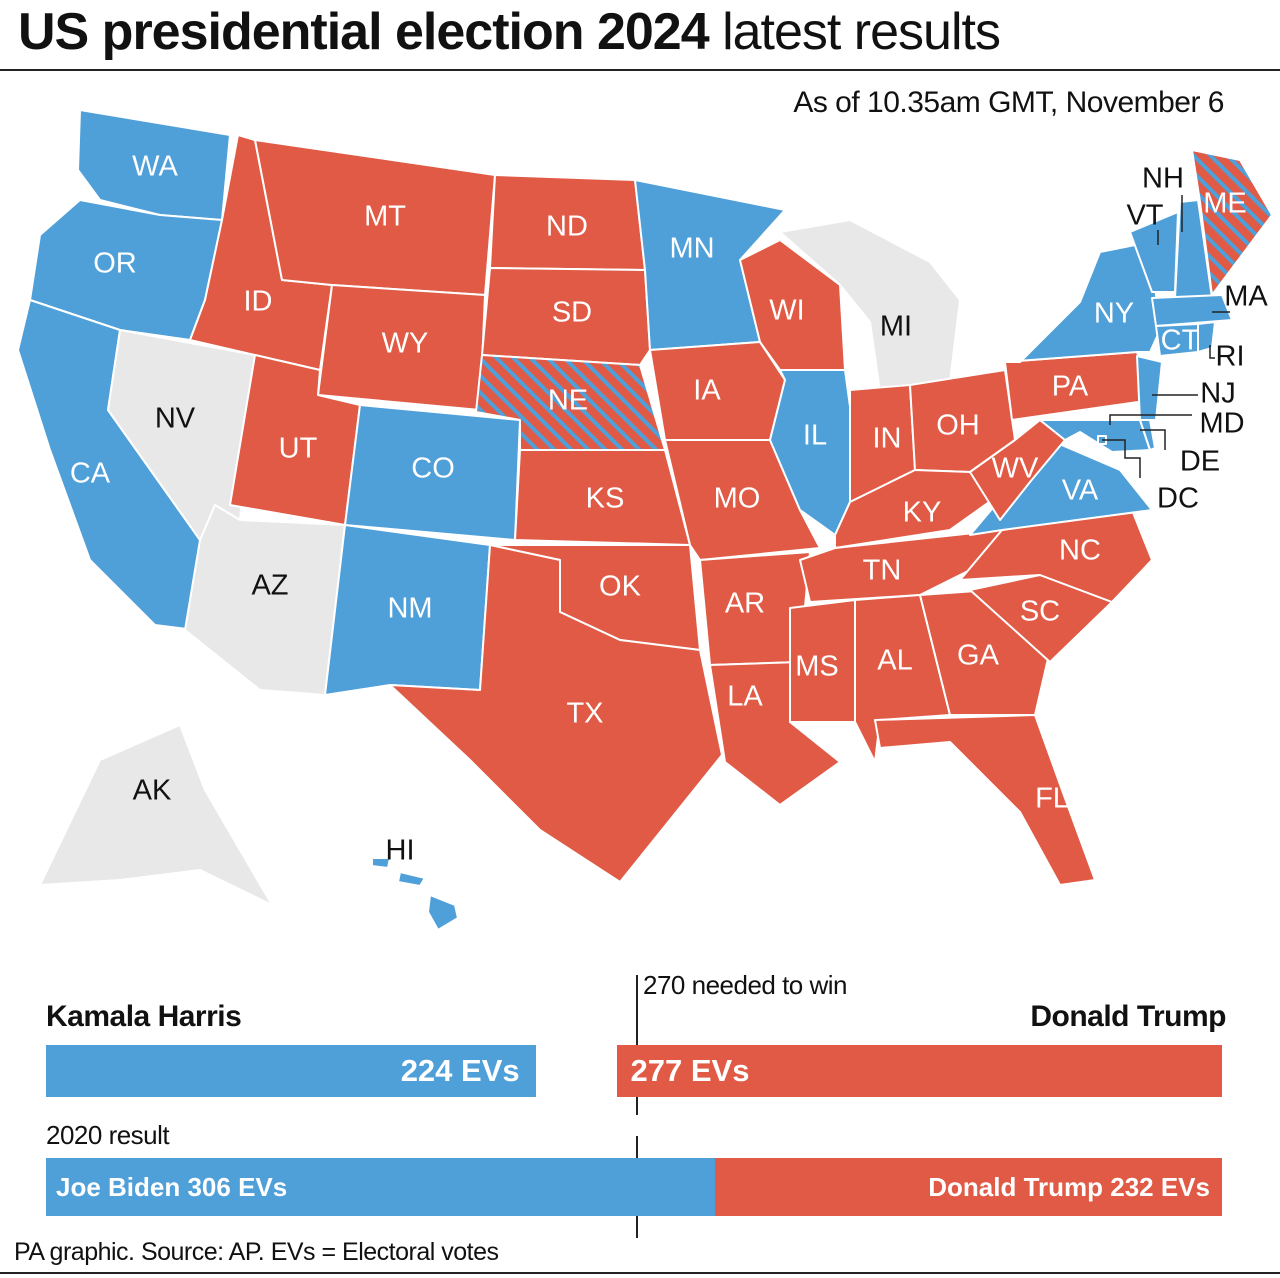 The image size is (1280, 1278). I want to click on trump-ev-bar: 277 EVs, so click(919, 1071).